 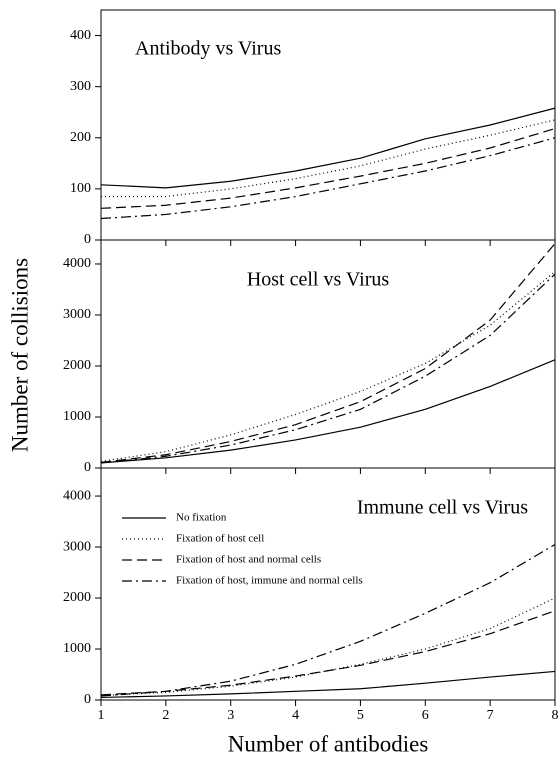 What do you see at coordinates (19, 355) in the screenshot?
I see `y-axis-label: Number of collisions` at bounding box center [19, 355].